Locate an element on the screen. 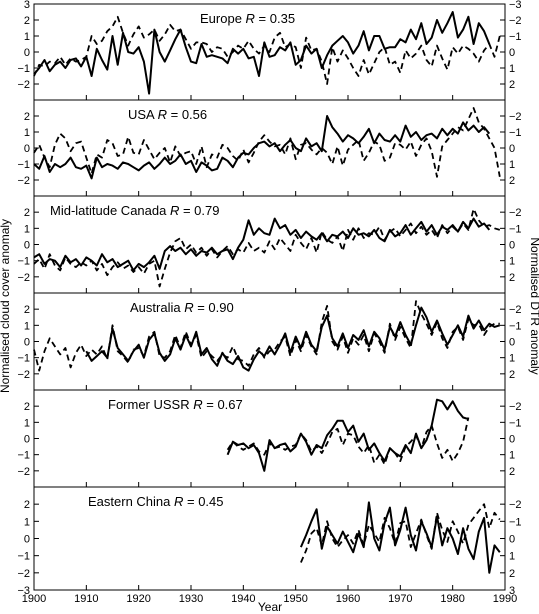  panel-title: Australia R = 0.90 is located at coordinates (182, 307).